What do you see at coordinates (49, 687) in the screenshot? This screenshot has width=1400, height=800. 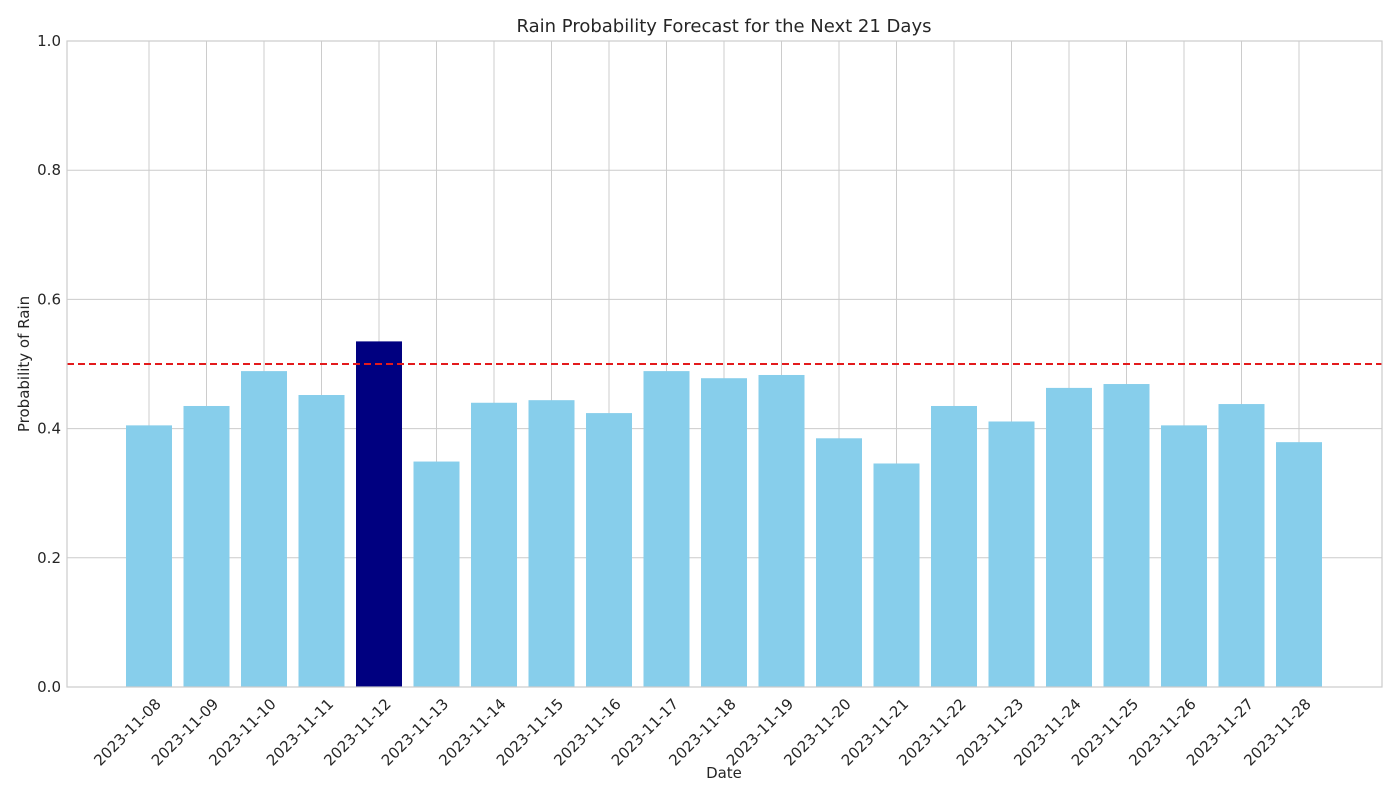 I see `y-tick-label: 0.0` at bounding box center [49, 687].